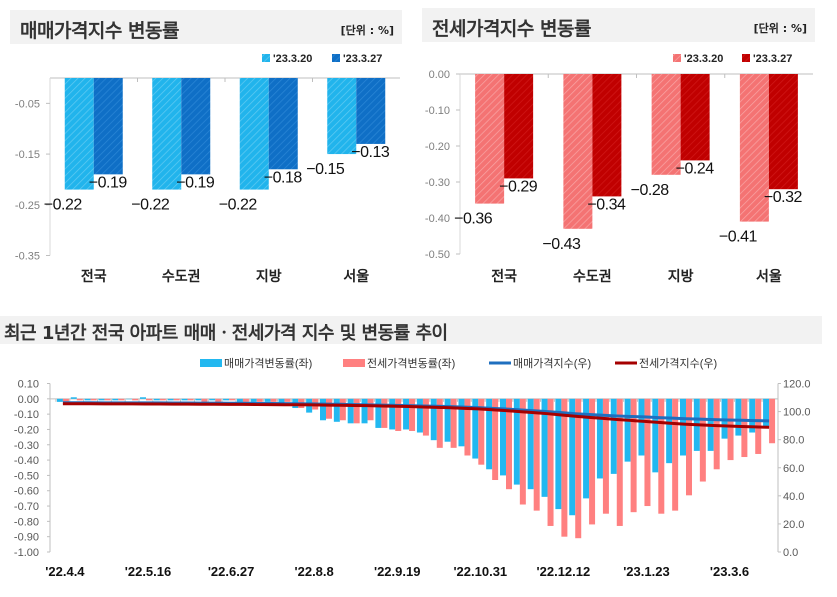 This screenshot has width=837, height=597. Describe the element at coordinates (99, 31) in the screenshot. I see `sale-chart-title: 매매가격지수 변동률` at that location.